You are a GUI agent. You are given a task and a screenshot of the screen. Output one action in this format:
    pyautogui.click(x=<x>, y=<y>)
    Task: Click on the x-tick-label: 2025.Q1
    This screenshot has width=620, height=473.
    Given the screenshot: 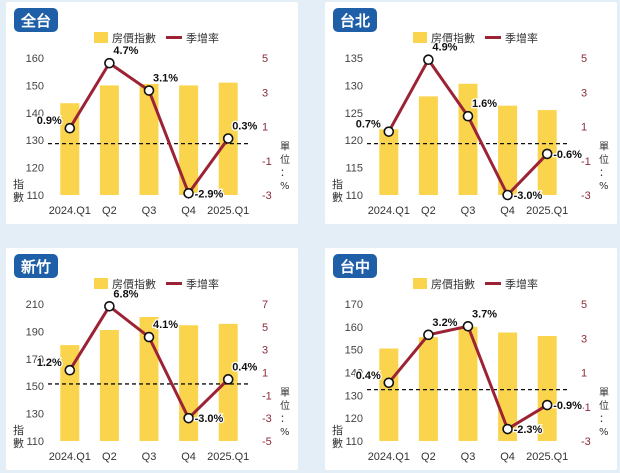 What is the action you would take?
    pyautogui.click(x=547, y=457)
    